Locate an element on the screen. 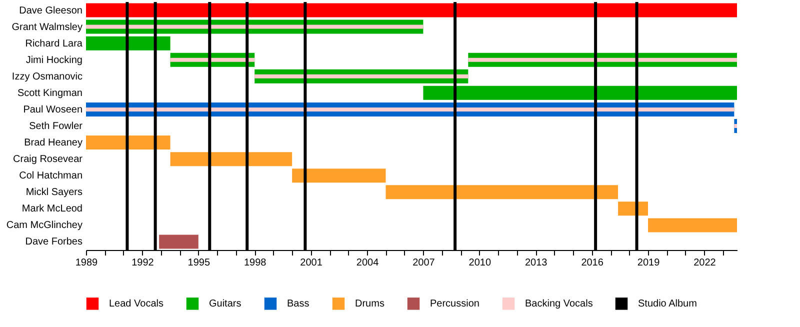 The image size is (800, 327). y-tick-label: Scott Kingman is located at coordinates (49, 93).